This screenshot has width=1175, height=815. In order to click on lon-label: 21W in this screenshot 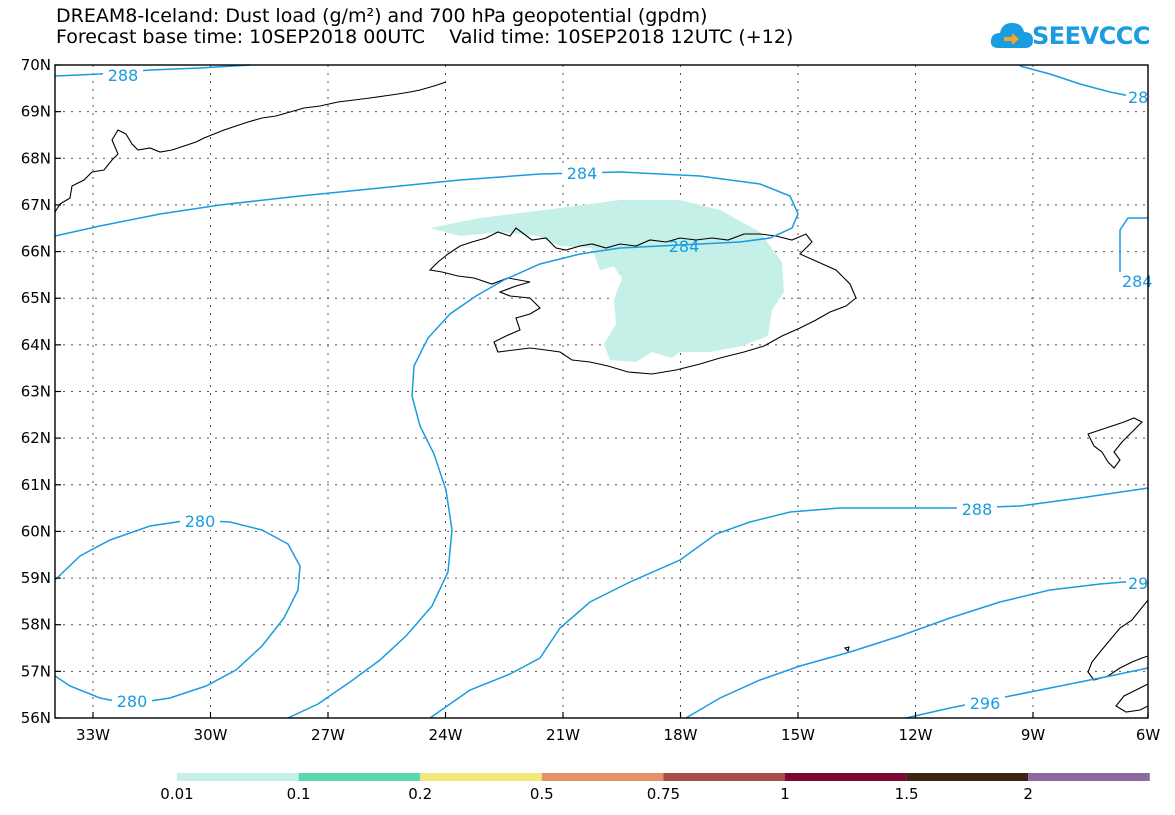, I will do `click(563, 735)`.